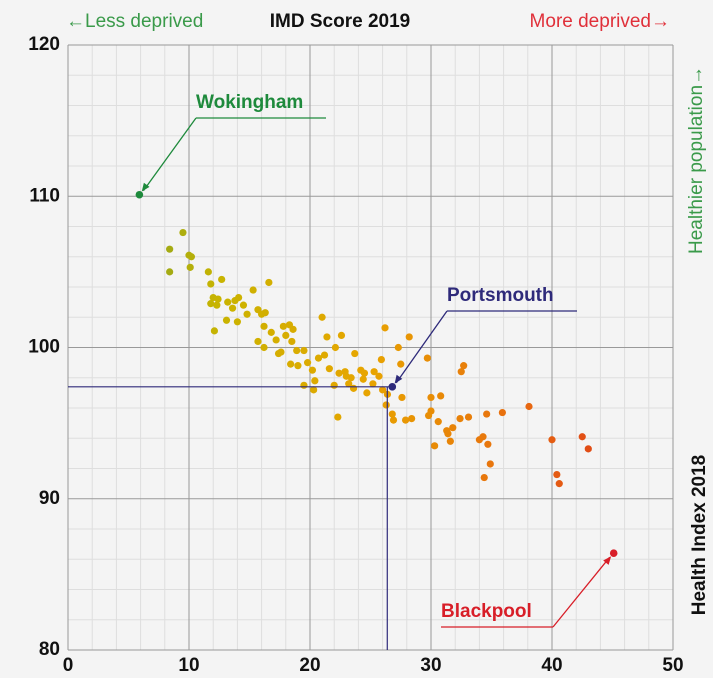 The width and height of the screenshot is (713, 678). What do you see at coordinates (249, 102) in the screenshot?
I see `annotation-label: Wokingham` at bounding box center [249, 102].